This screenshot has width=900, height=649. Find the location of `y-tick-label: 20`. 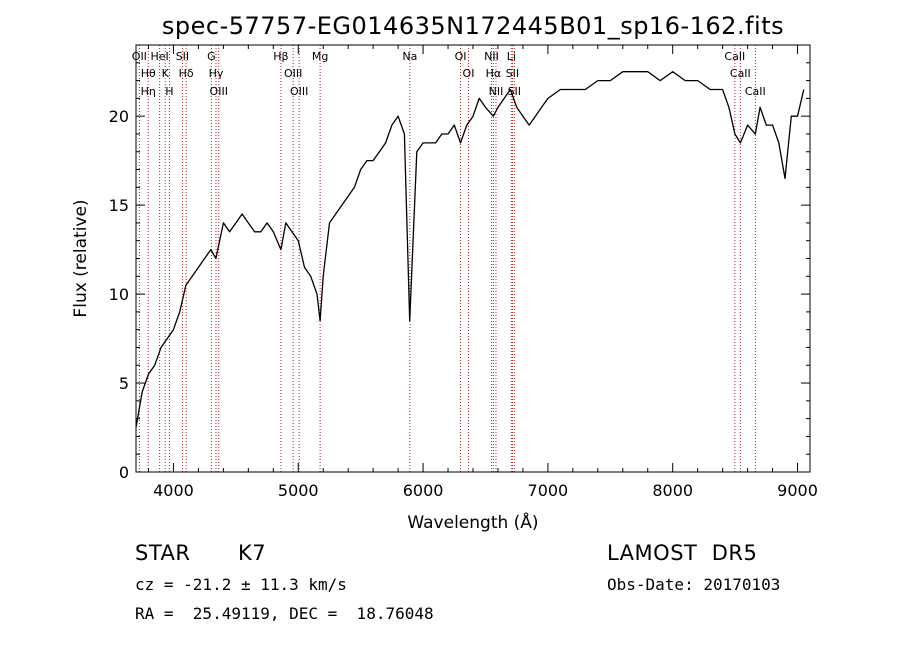

y-tick-label: 20 is located at coordinates (119, 116).